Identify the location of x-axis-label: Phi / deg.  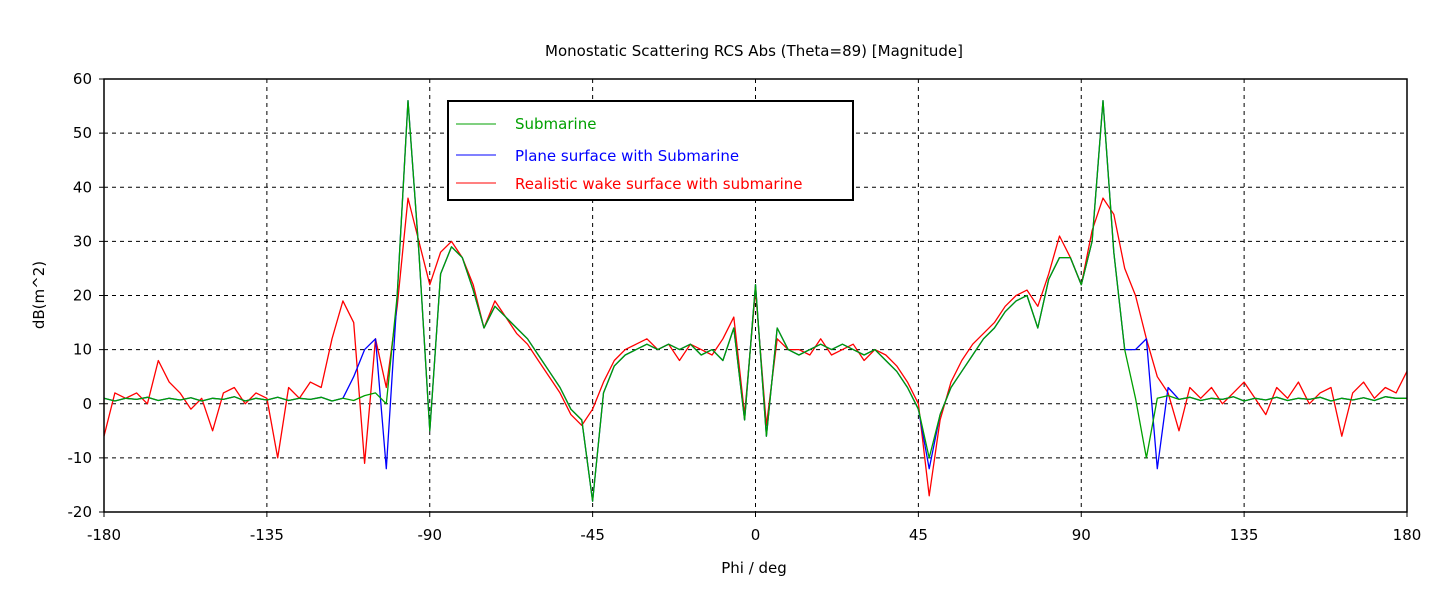
(754, 568).